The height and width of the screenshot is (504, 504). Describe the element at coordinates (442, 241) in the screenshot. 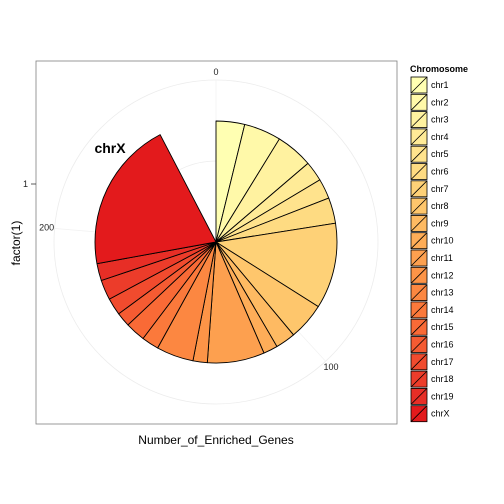

I see `legend-label: chr10` at that location.